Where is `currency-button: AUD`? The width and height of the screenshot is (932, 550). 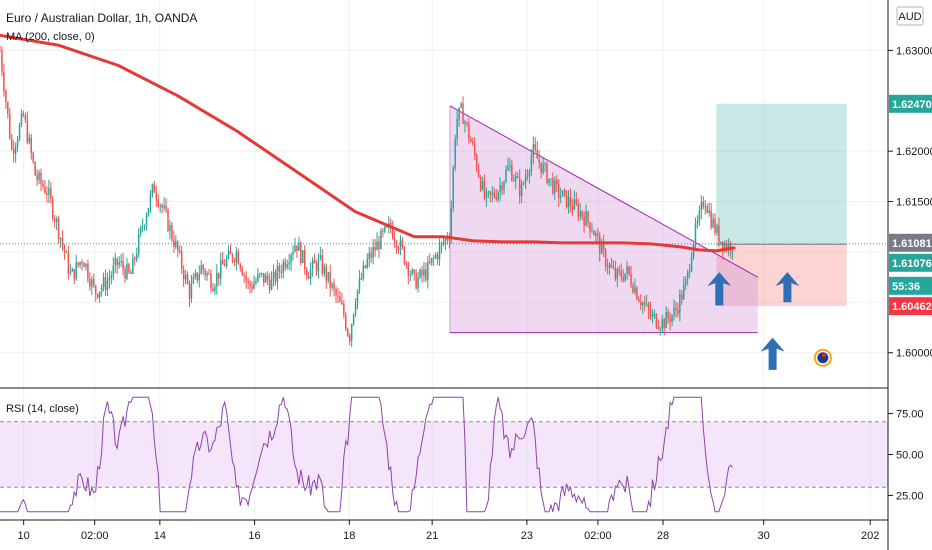 currency-button: AUD is located at coordinates (910, 16).